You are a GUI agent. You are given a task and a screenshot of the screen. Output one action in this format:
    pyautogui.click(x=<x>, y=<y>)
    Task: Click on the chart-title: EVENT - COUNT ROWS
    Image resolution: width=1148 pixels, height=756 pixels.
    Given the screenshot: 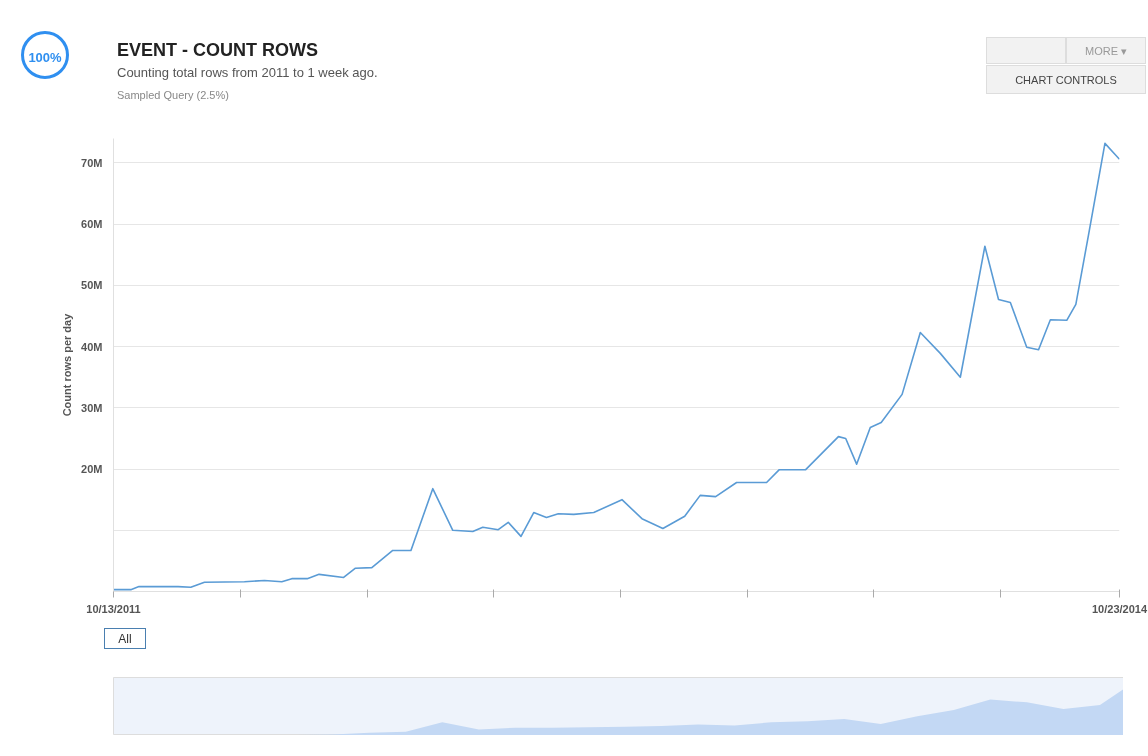 What is the action you would take?
    pyautogui.click(x=217, y=50)
    